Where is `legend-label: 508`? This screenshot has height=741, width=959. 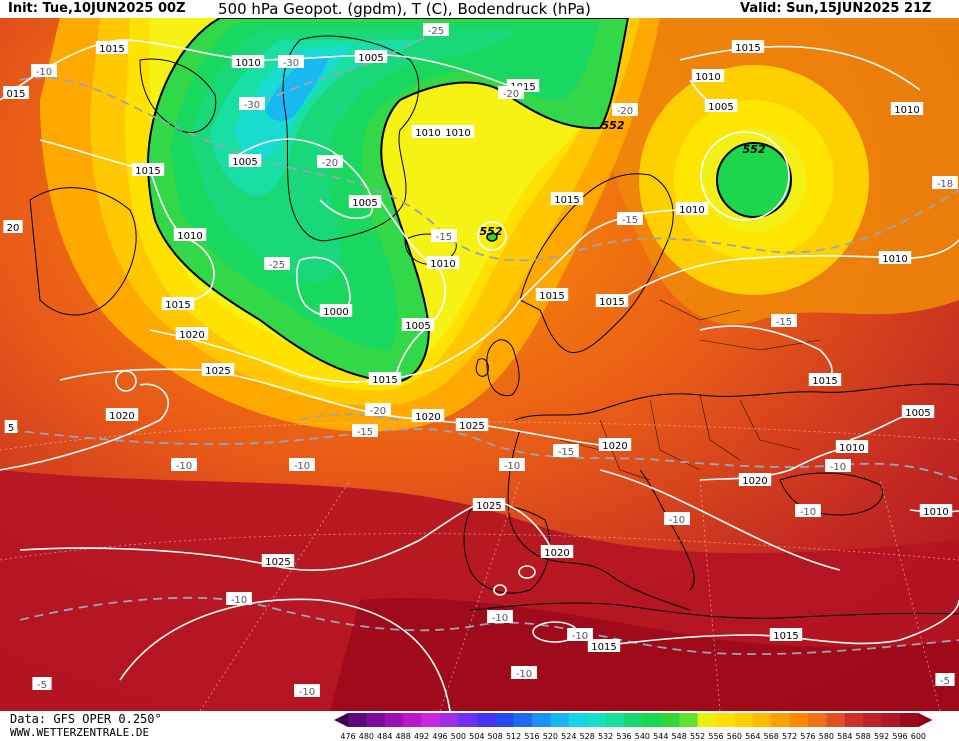
legend-label: 508 is located at coordinates (495, 736).